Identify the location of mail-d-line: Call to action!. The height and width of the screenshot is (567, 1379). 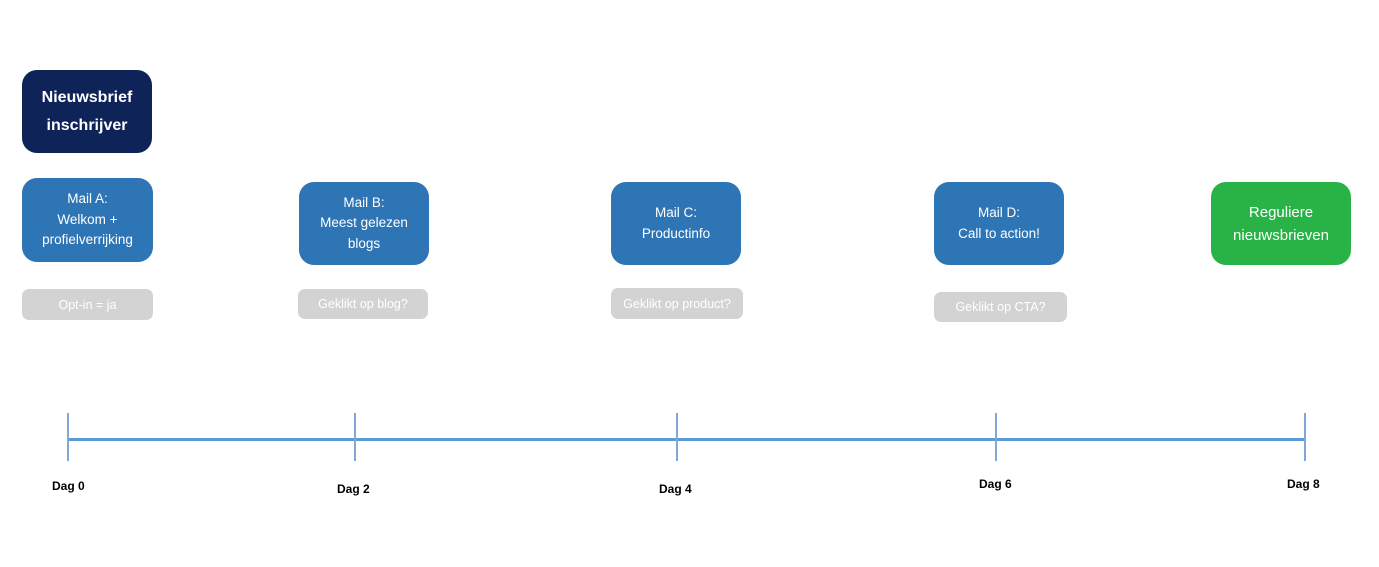
(999, 233).